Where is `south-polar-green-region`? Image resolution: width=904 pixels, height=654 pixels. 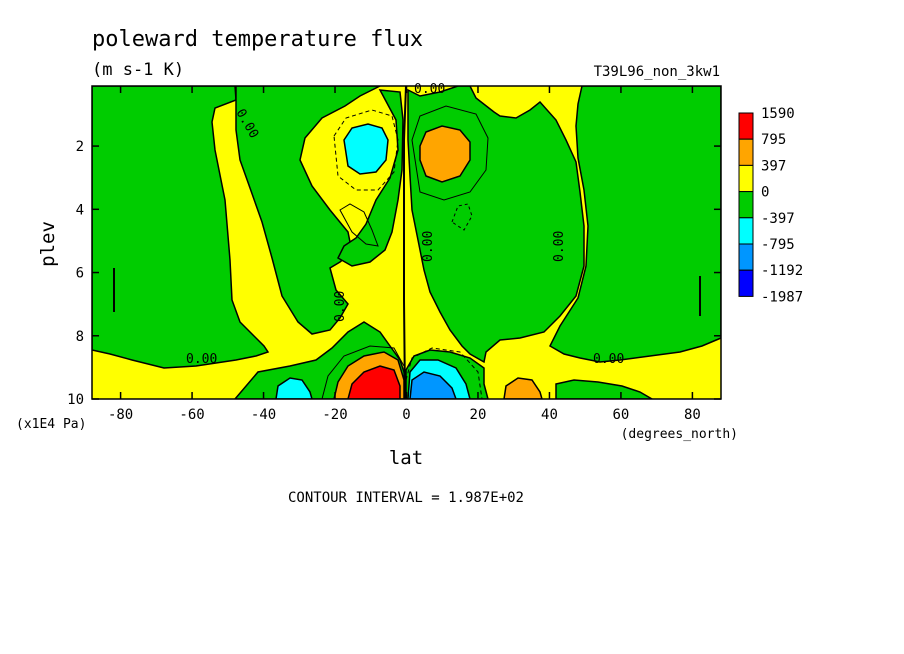
south-polar-green-region is located at coordinates (181, 227).